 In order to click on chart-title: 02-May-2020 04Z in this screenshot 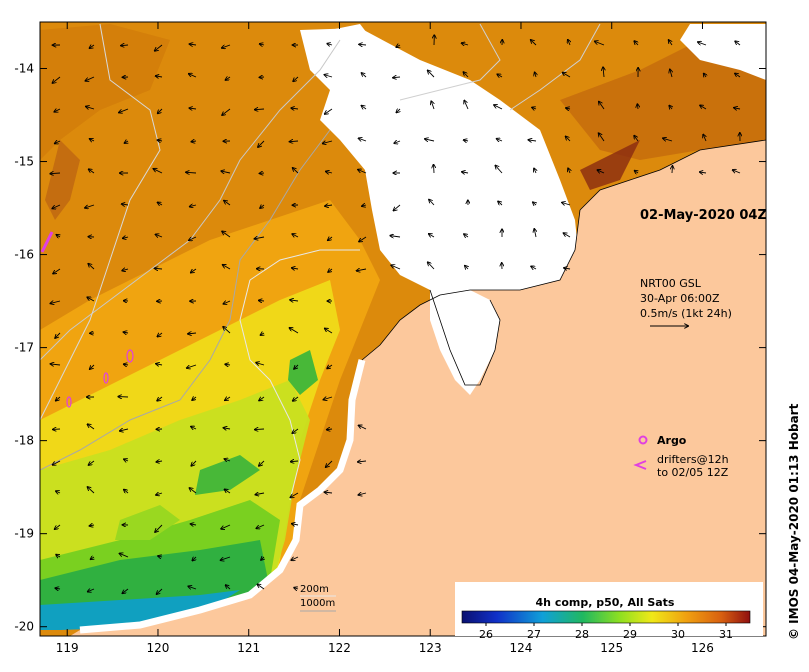, I will do `click(703, 215)`.